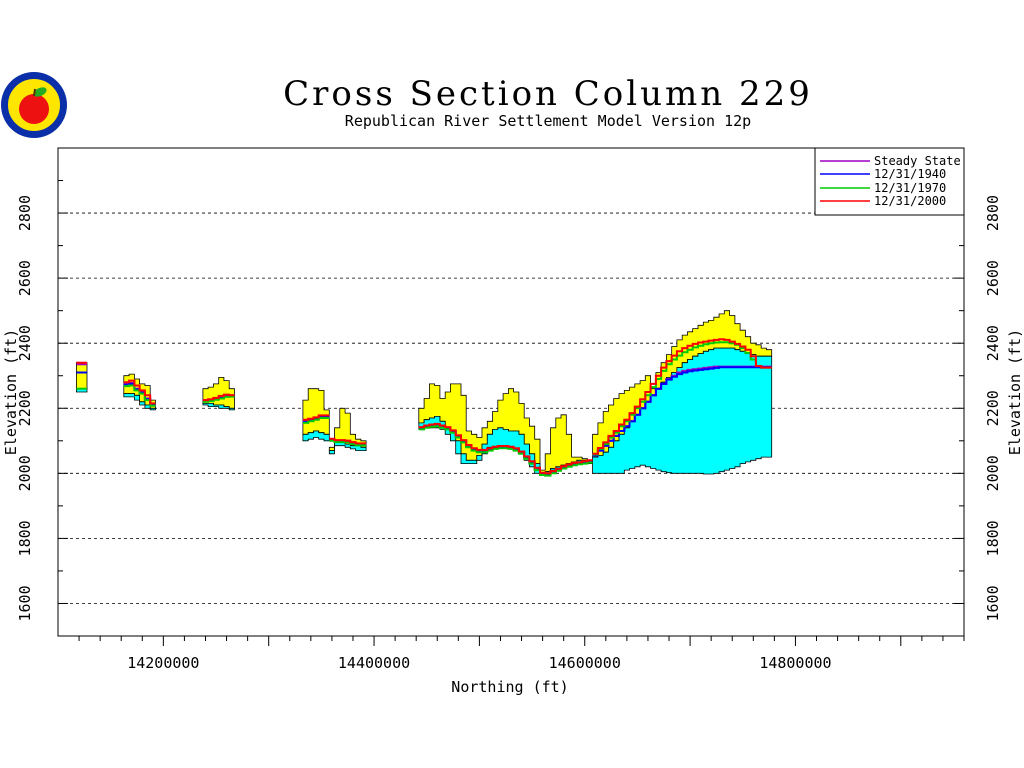  What do you see at coordinates (25, 538) in the screenshot?
I see `y-tick-label-left-1800: 1800` at bounding box center [25, 538].